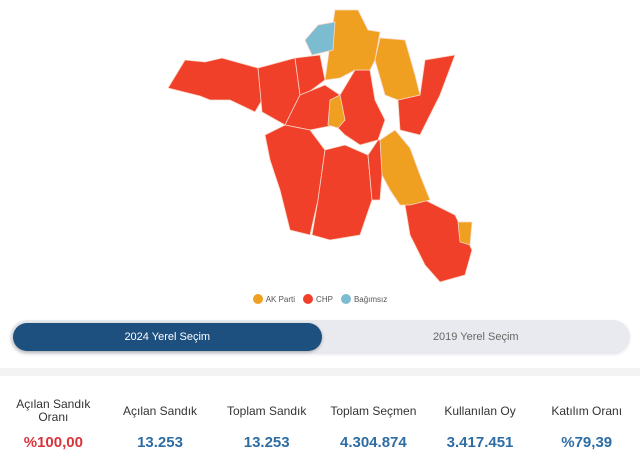 The width and height of the screenshot is (640, 474). I want to click on district-south-east, so click(438, 241).